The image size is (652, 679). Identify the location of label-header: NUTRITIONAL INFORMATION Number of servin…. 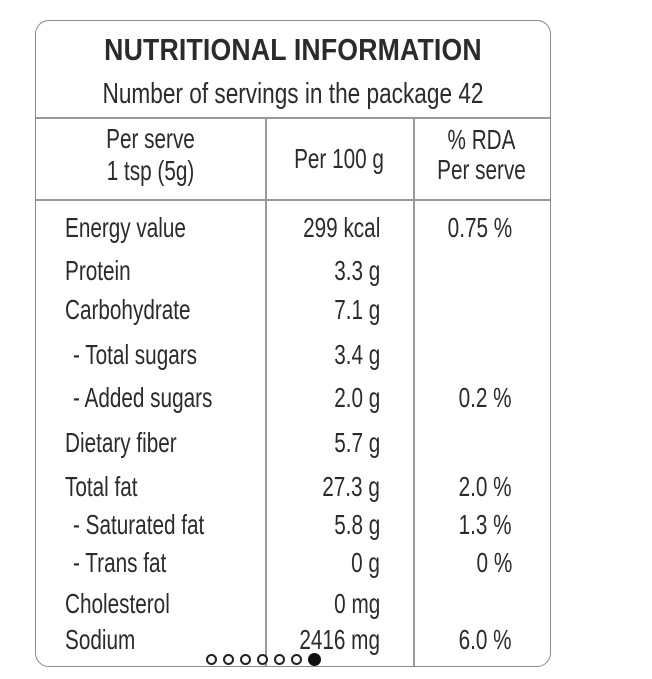
(293, 69).